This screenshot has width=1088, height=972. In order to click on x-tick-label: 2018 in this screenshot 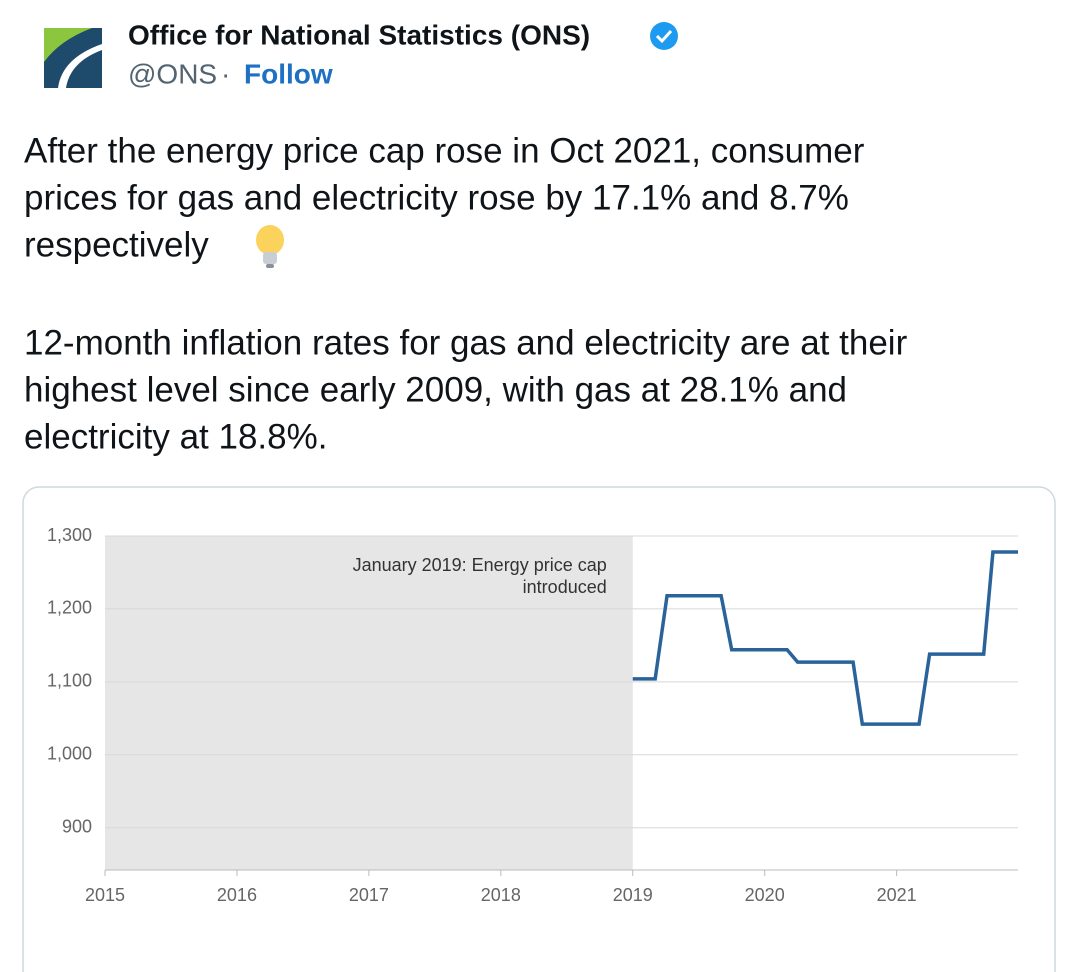, I will do `click(501, 895)`.